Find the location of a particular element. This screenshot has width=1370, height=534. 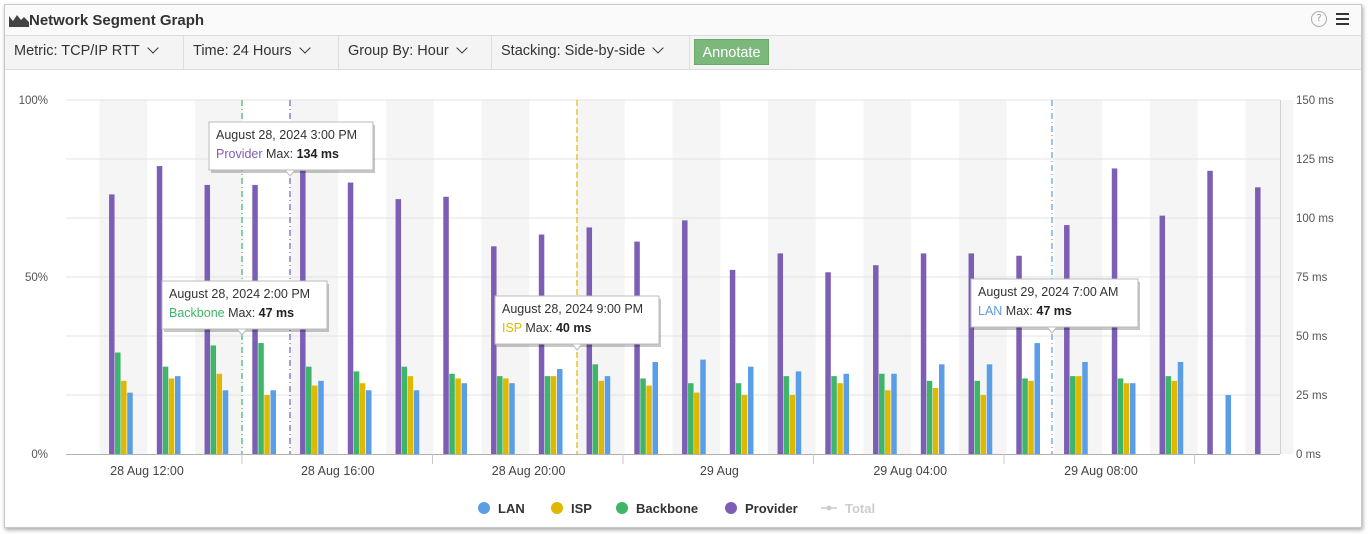

help-icon: ? is located at coordinates (1319, 19).